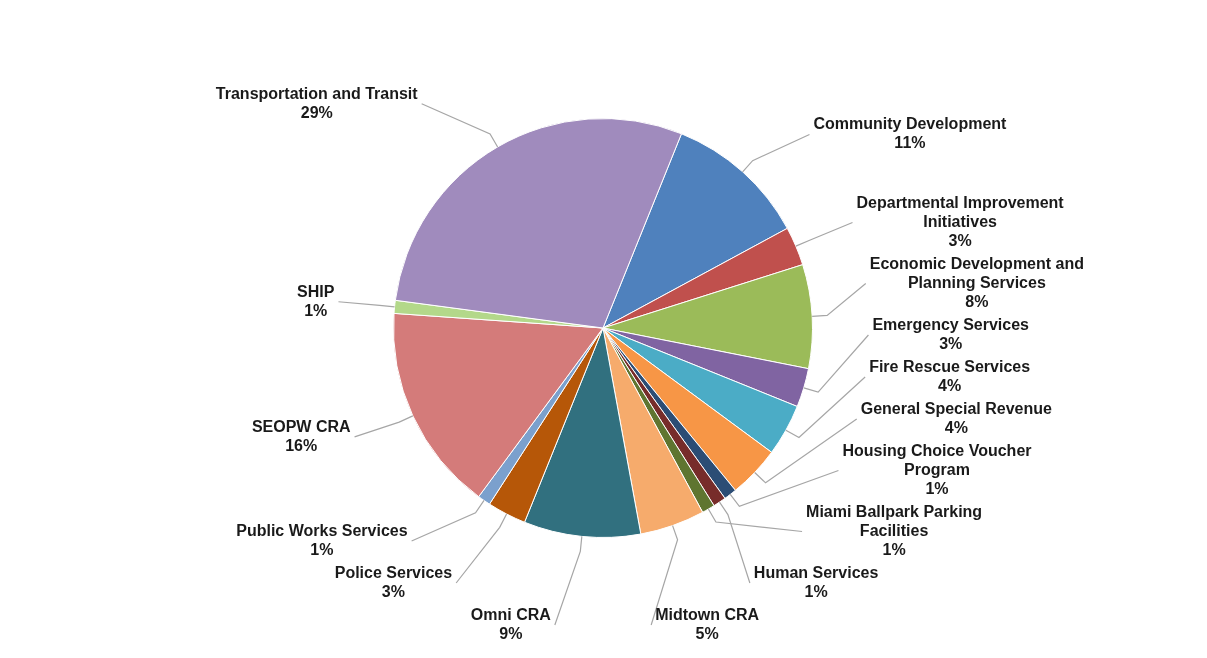  What do you see at coordinates (393, 572) in the screenshot?
I see `slice-label: Police Services` at bounding box center [393, 572].